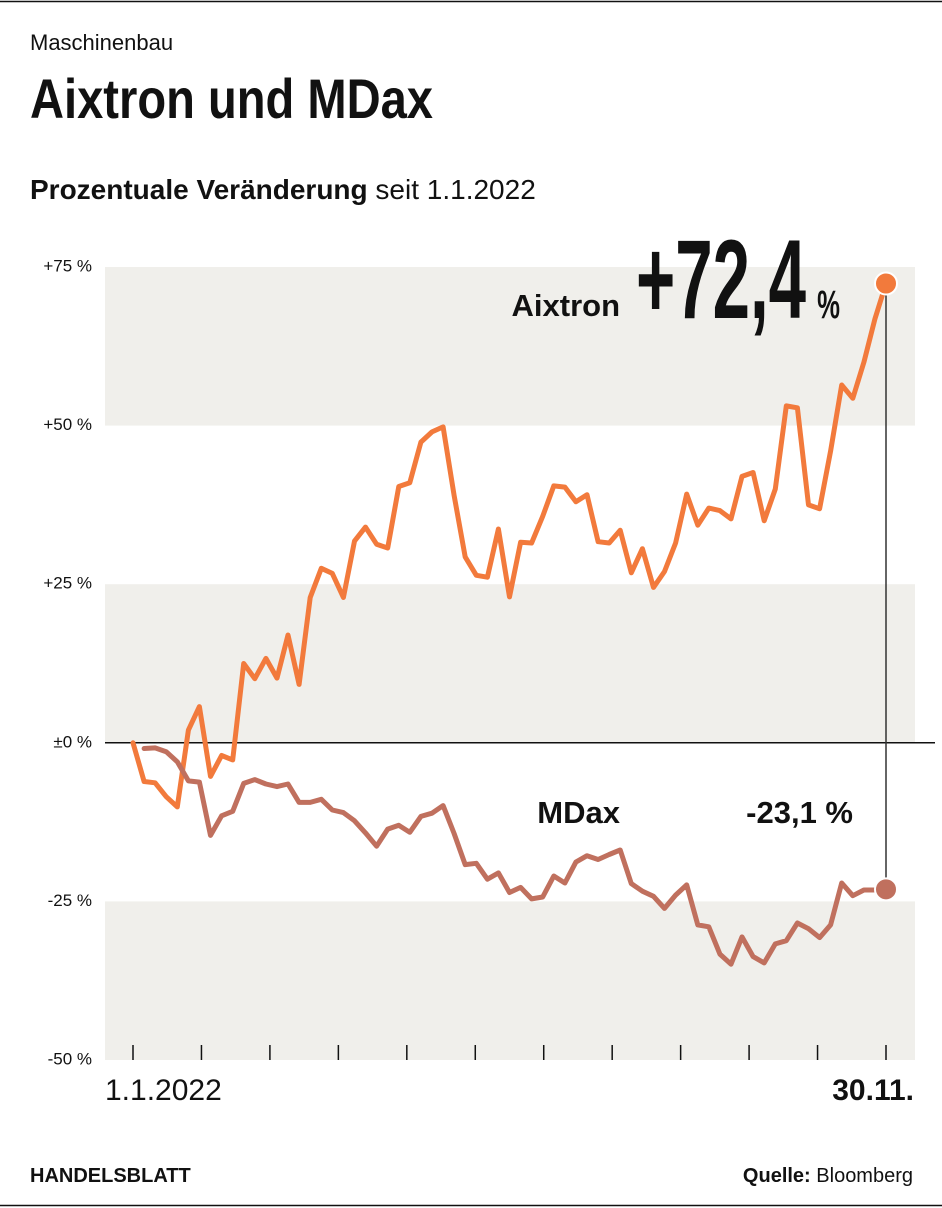 Image resolution: width=942 pixels, height=1208 pixels. I want to click on source: Quelle: Bloomberg, so click(828, 1176).